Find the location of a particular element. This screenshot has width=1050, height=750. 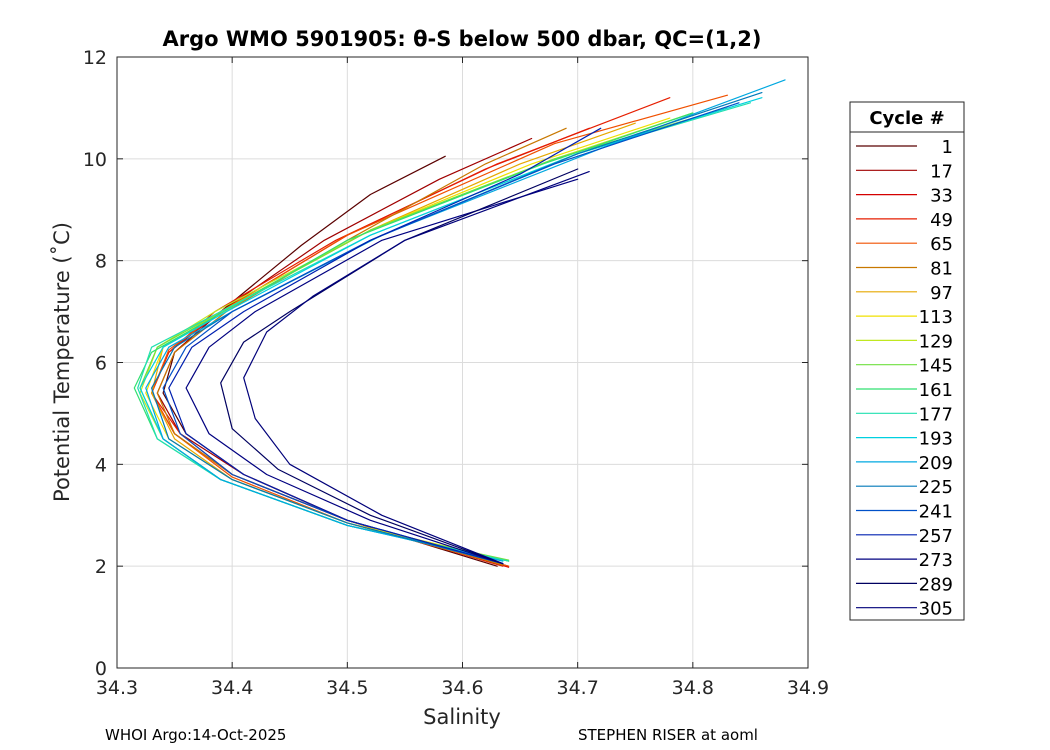

legend-title: Cycle # is located at coordinates (906, 118).